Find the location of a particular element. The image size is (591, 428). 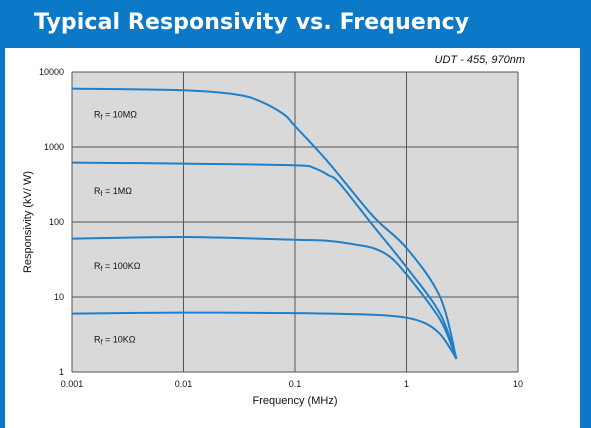

x-tick-label: 10 is located at coordinates (518, 384).